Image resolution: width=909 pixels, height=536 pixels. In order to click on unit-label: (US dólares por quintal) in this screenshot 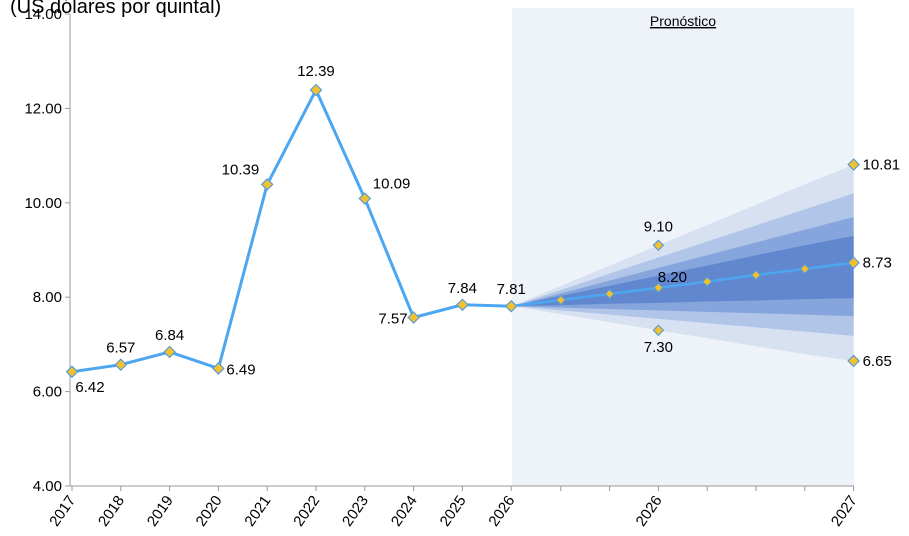, I will do `click(115, 9)`.